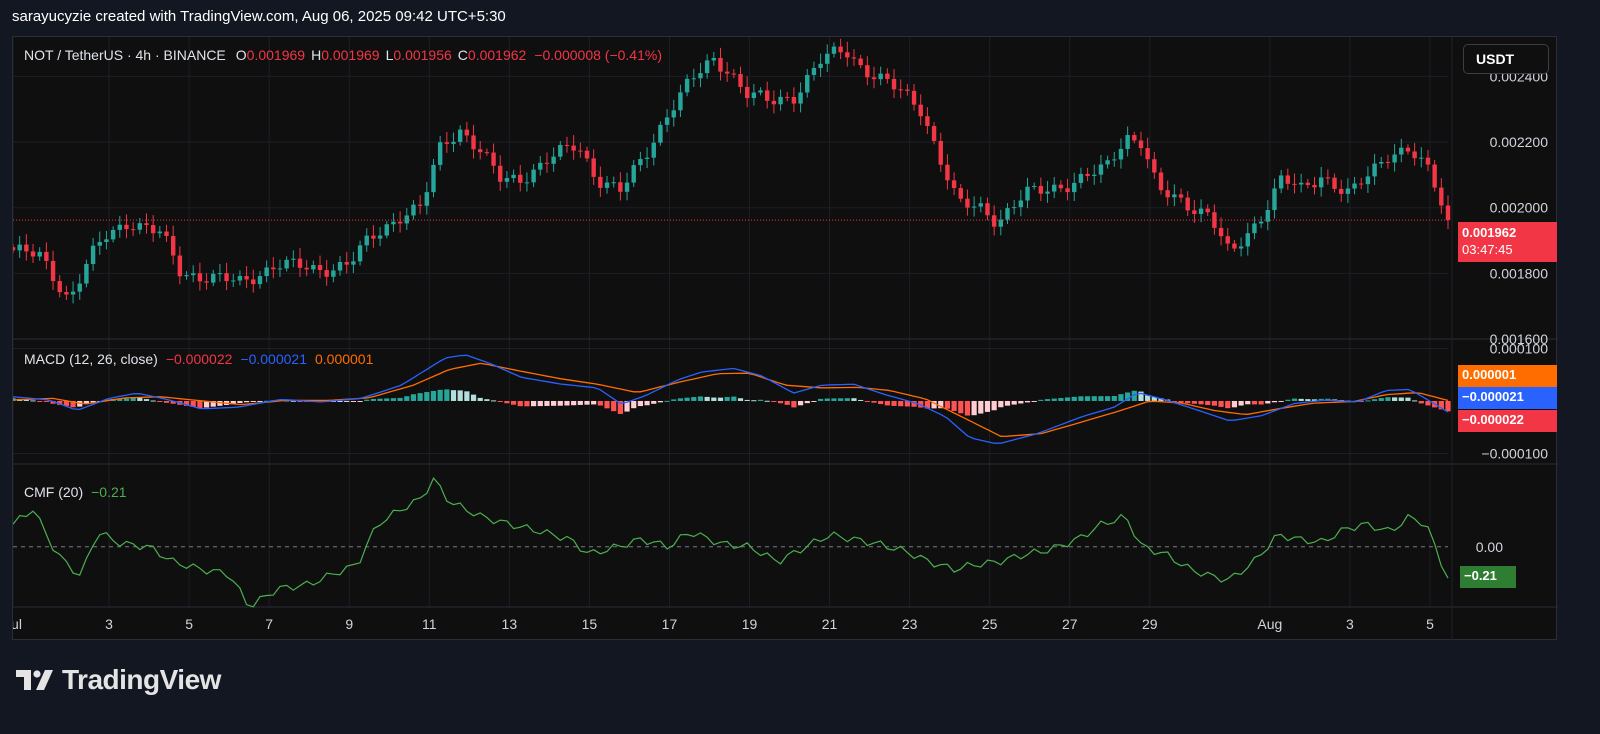 The width and height of the screenshot is (1600, 734). I want to click on time-axis-tick-label: 15, so click(590, 624).